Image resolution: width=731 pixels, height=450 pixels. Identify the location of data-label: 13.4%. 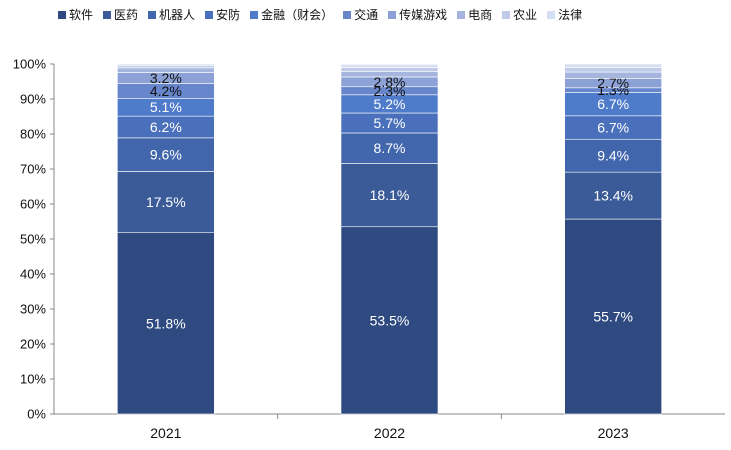
(613, 196).